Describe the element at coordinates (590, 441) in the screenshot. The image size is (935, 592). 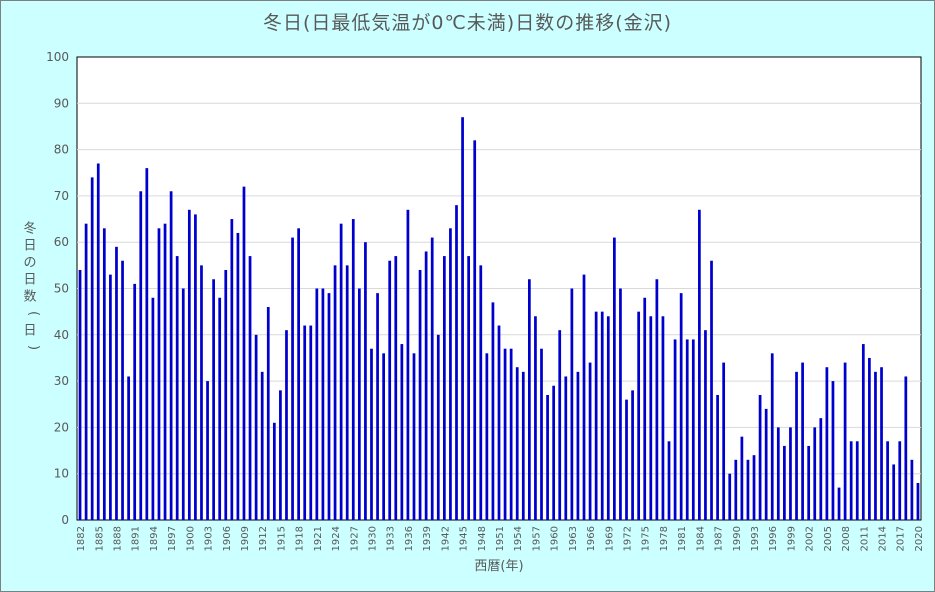
I see `bar-1966` at that location.